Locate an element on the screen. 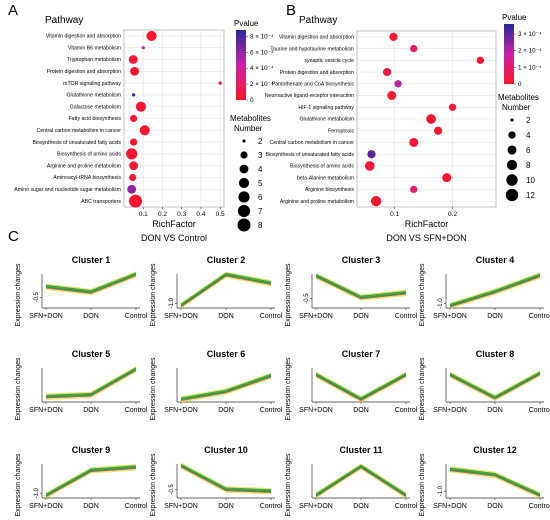 The height and width of the screenshot is (520, 550). size-legend-label: 2 is located at coordinates (260, 141).